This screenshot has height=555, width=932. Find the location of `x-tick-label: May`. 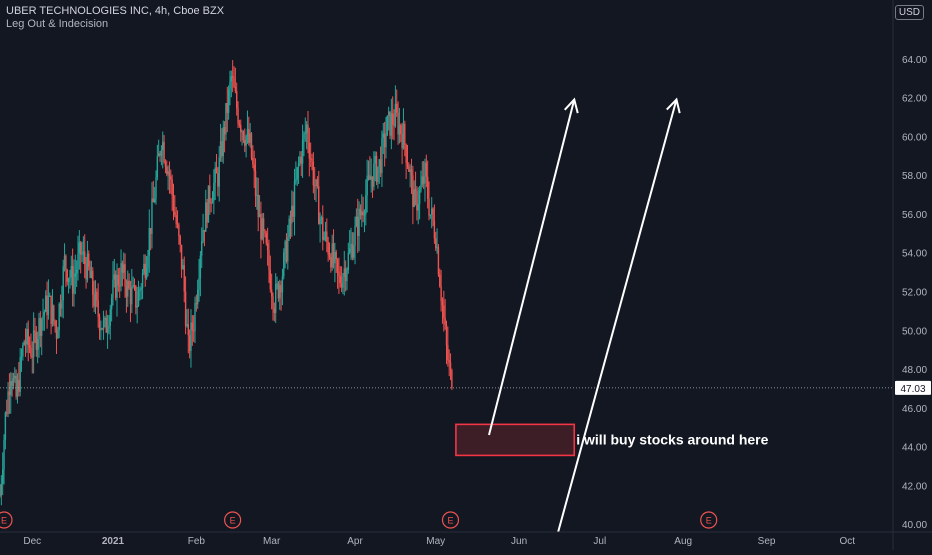

x-tick-label: May is located at coordinates (435, 541).